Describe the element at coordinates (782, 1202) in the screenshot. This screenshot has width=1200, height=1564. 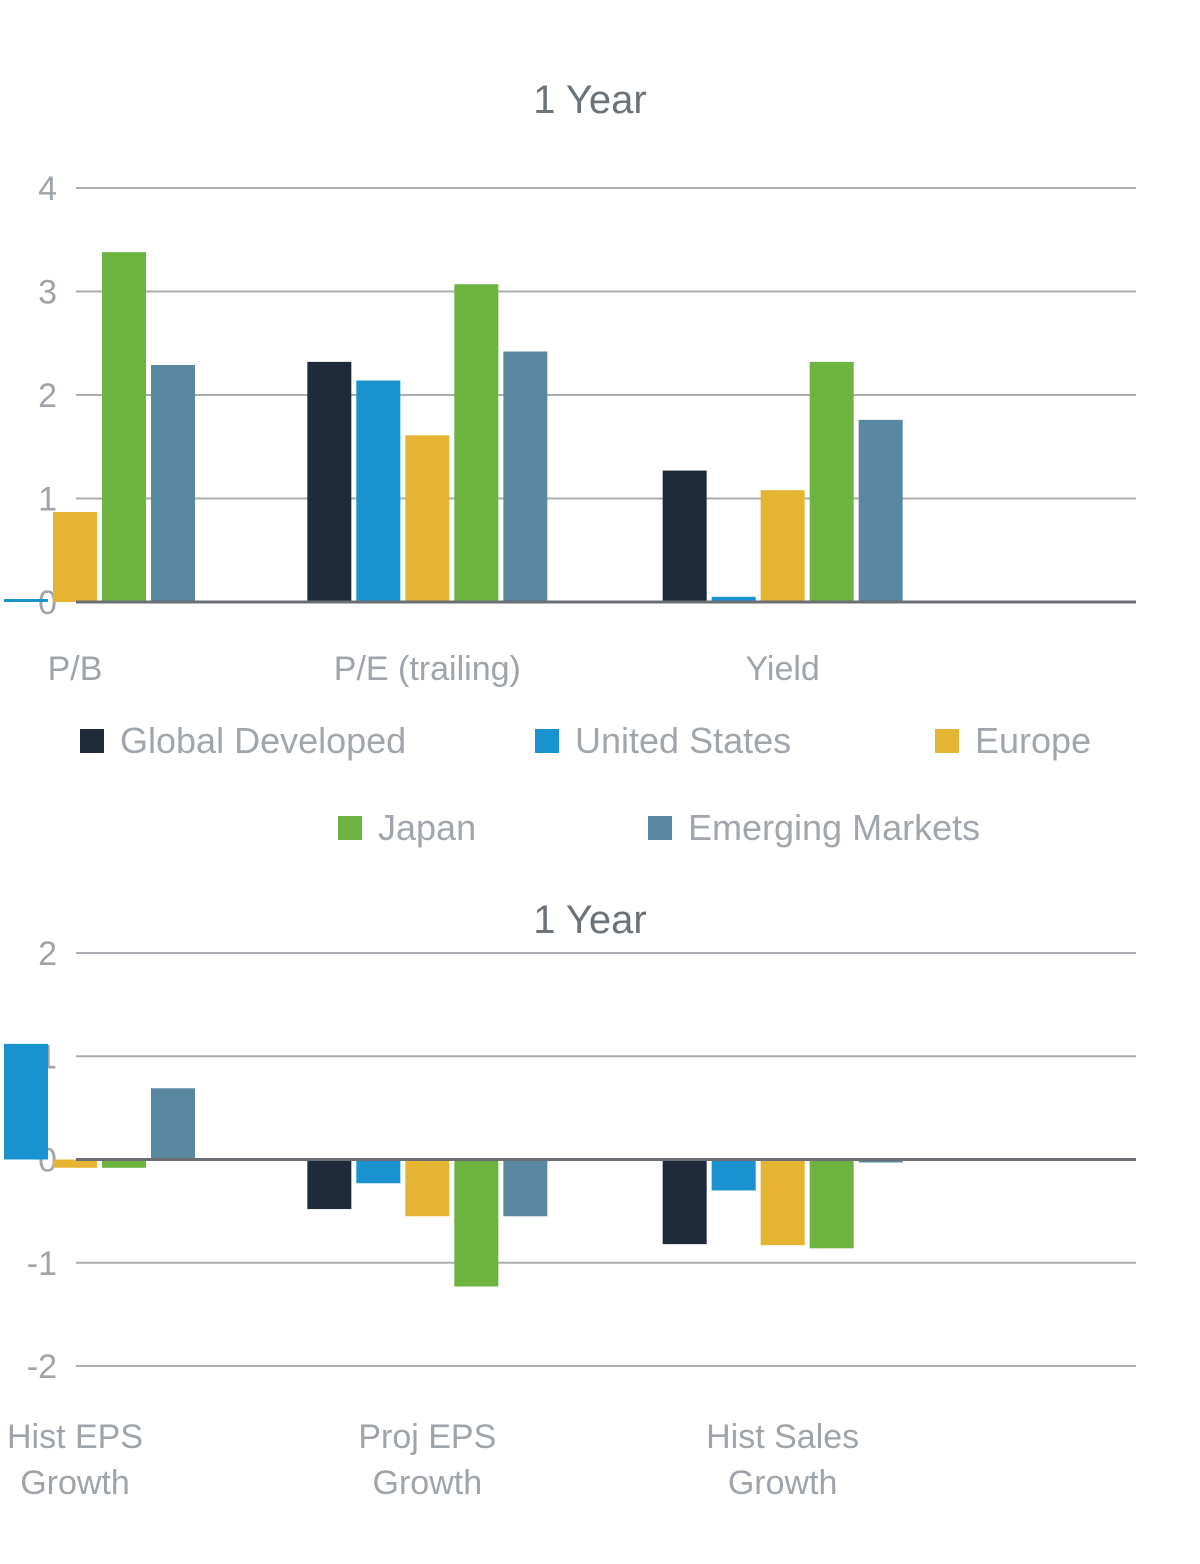
I see `bar-europe-hist-sales-growth` at that location.